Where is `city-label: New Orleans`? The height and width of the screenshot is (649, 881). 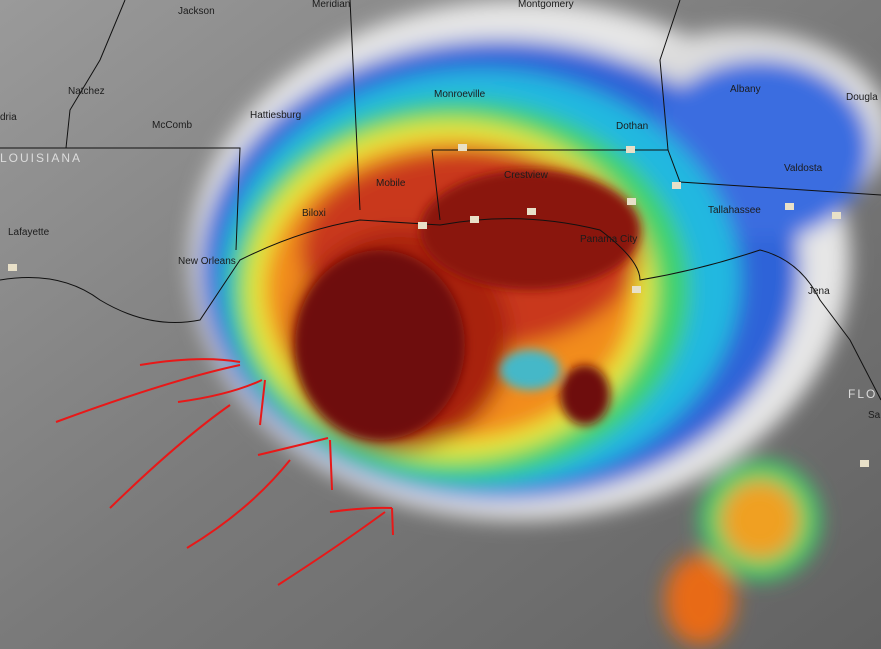 city-label: New Orleans is located at coordinates (207, 261).